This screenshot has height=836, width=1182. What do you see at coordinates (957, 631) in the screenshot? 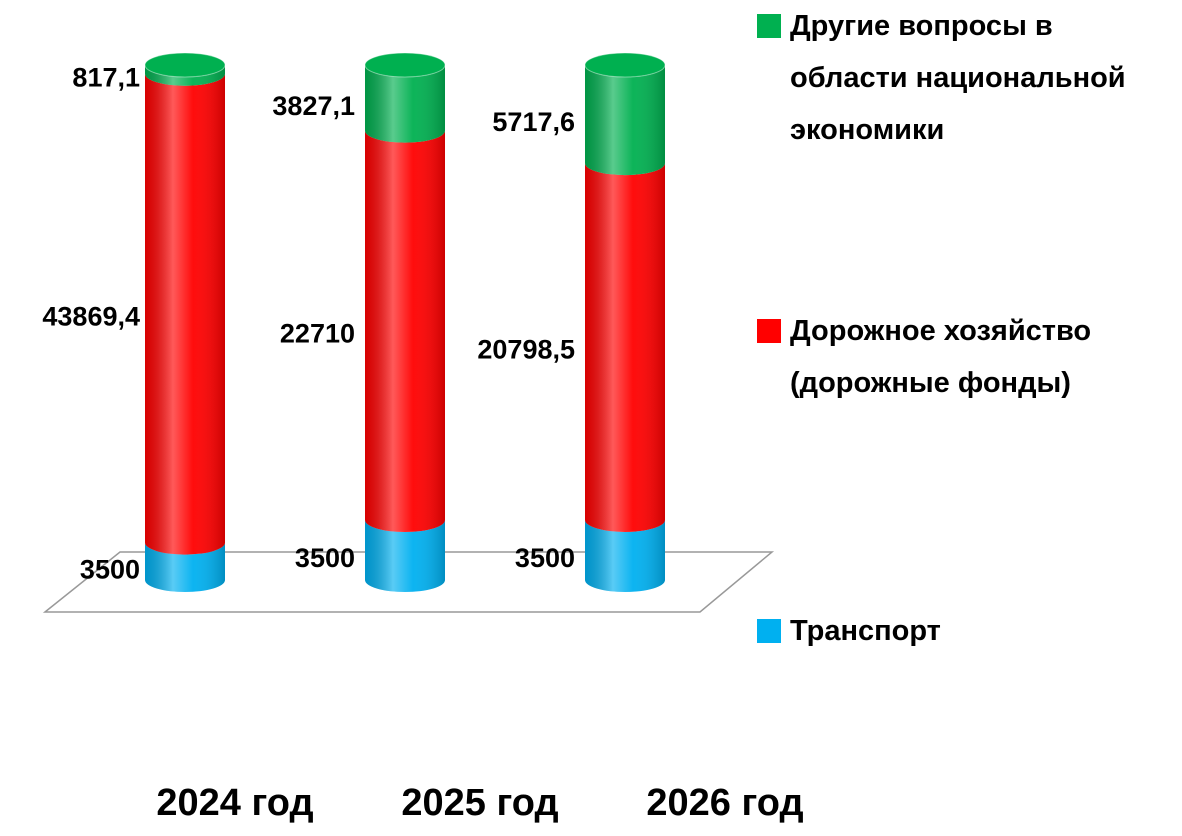
I see `legend-entry: Транспорт` at bounding box center [957, 631].